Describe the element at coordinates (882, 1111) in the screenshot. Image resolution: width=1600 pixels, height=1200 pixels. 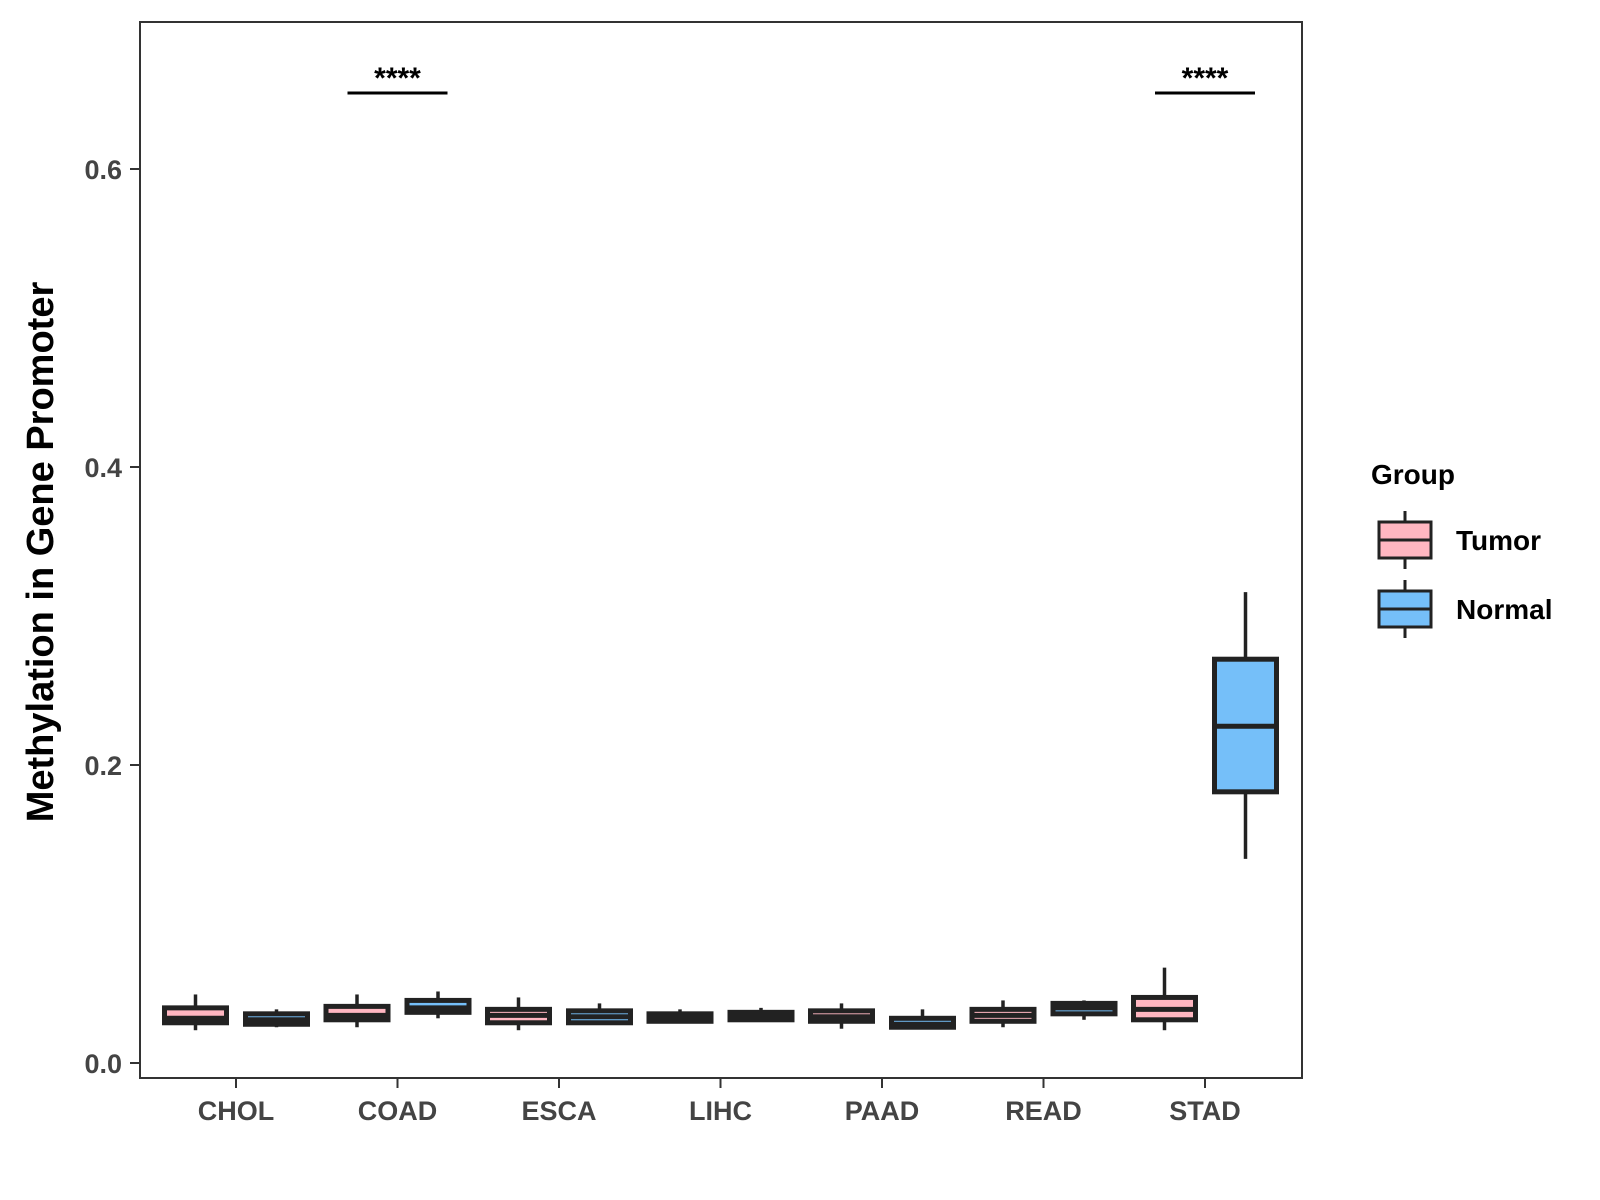
I see `x-tick-label: PAAD` at that location.